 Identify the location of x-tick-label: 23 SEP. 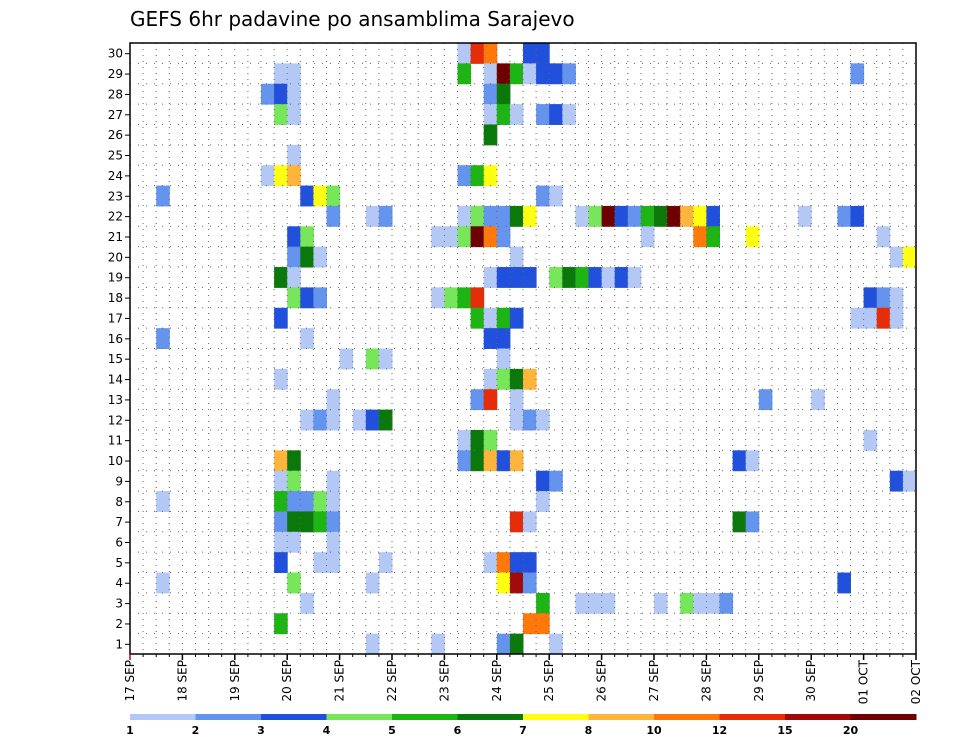
(444, 681).